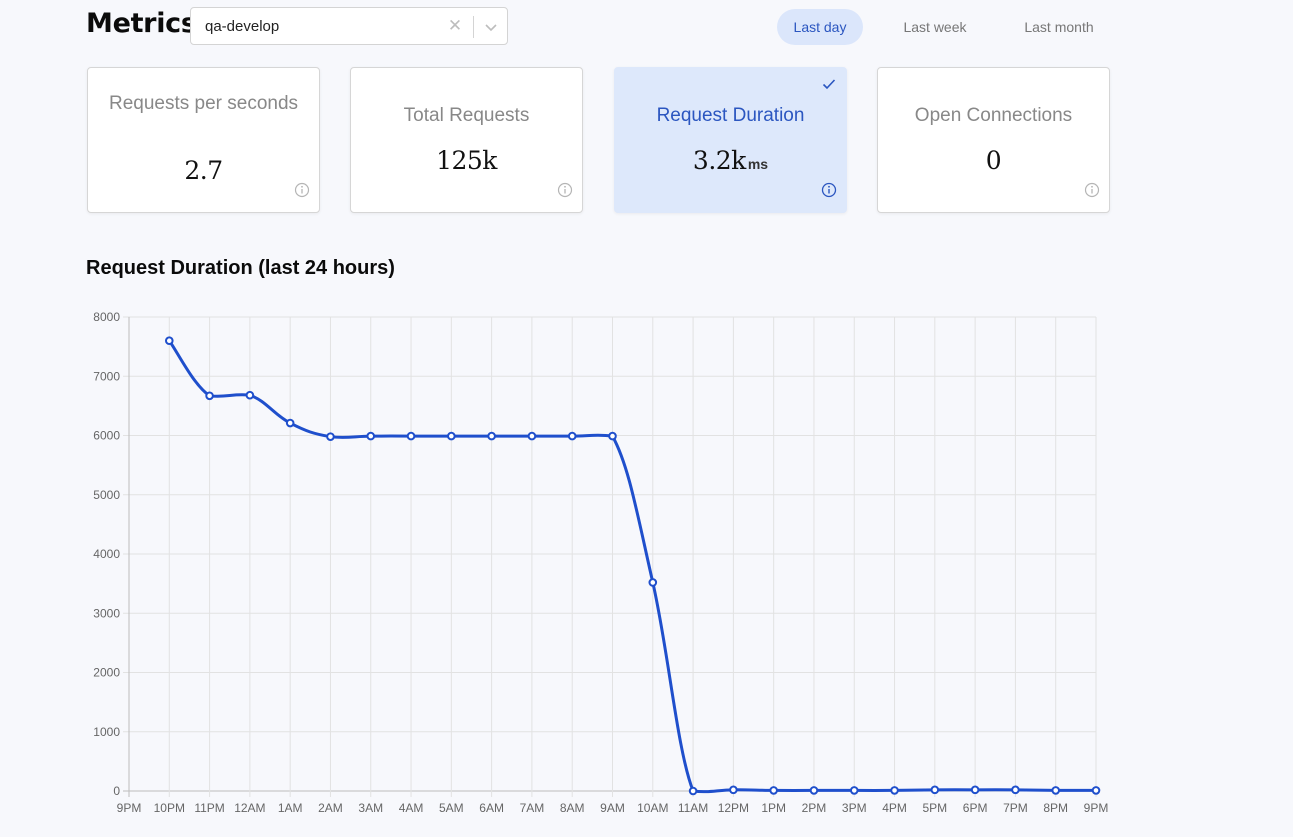 Image resolution: width=1293 pixels, height=837 pixels. I want to click on x-tick-label: 1AM, so click(290, 808).